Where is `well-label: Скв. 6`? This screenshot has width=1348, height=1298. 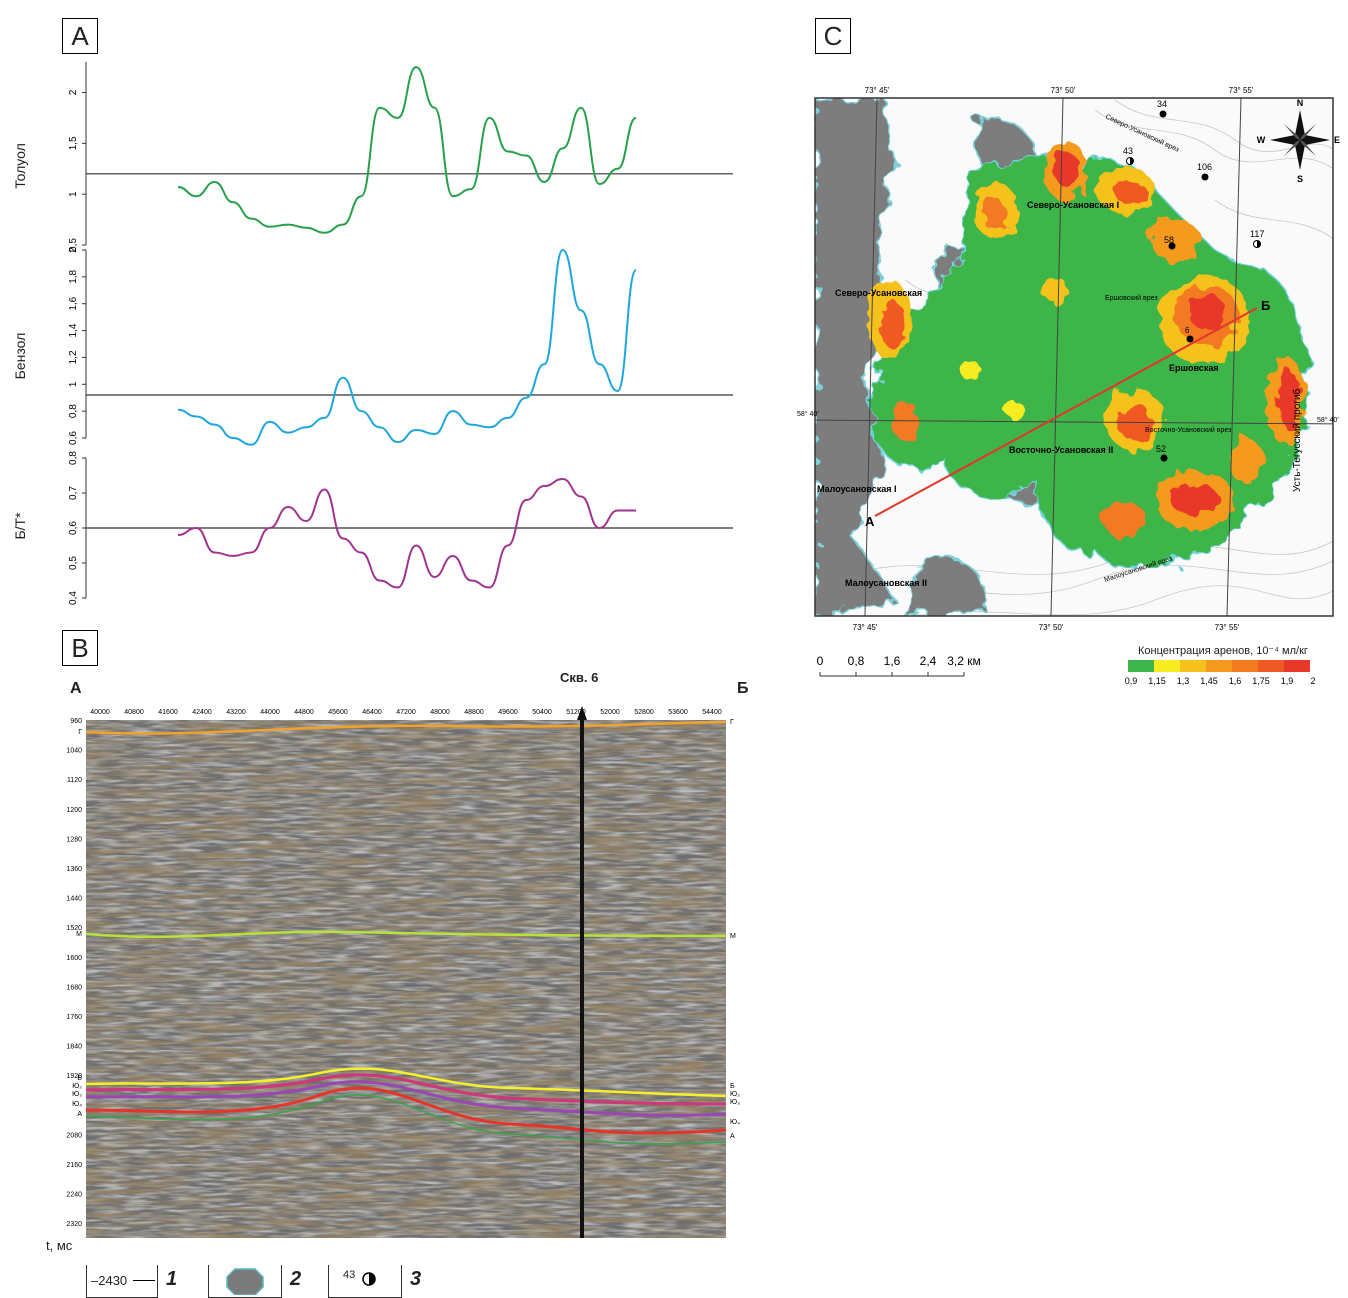 well-label: Скв. 6 is located at coordinates (579, 677).